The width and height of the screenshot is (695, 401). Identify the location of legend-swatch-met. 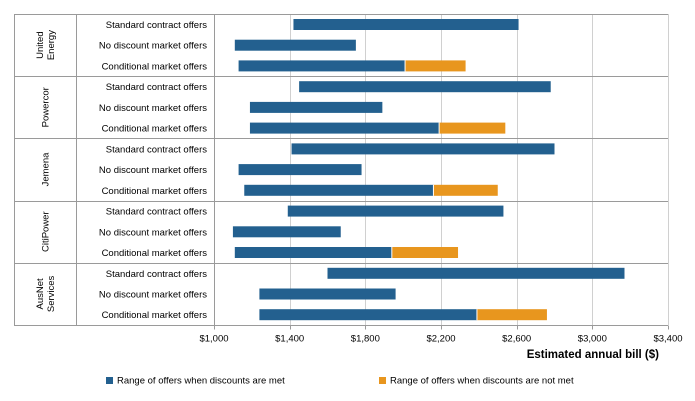
(109, 380).